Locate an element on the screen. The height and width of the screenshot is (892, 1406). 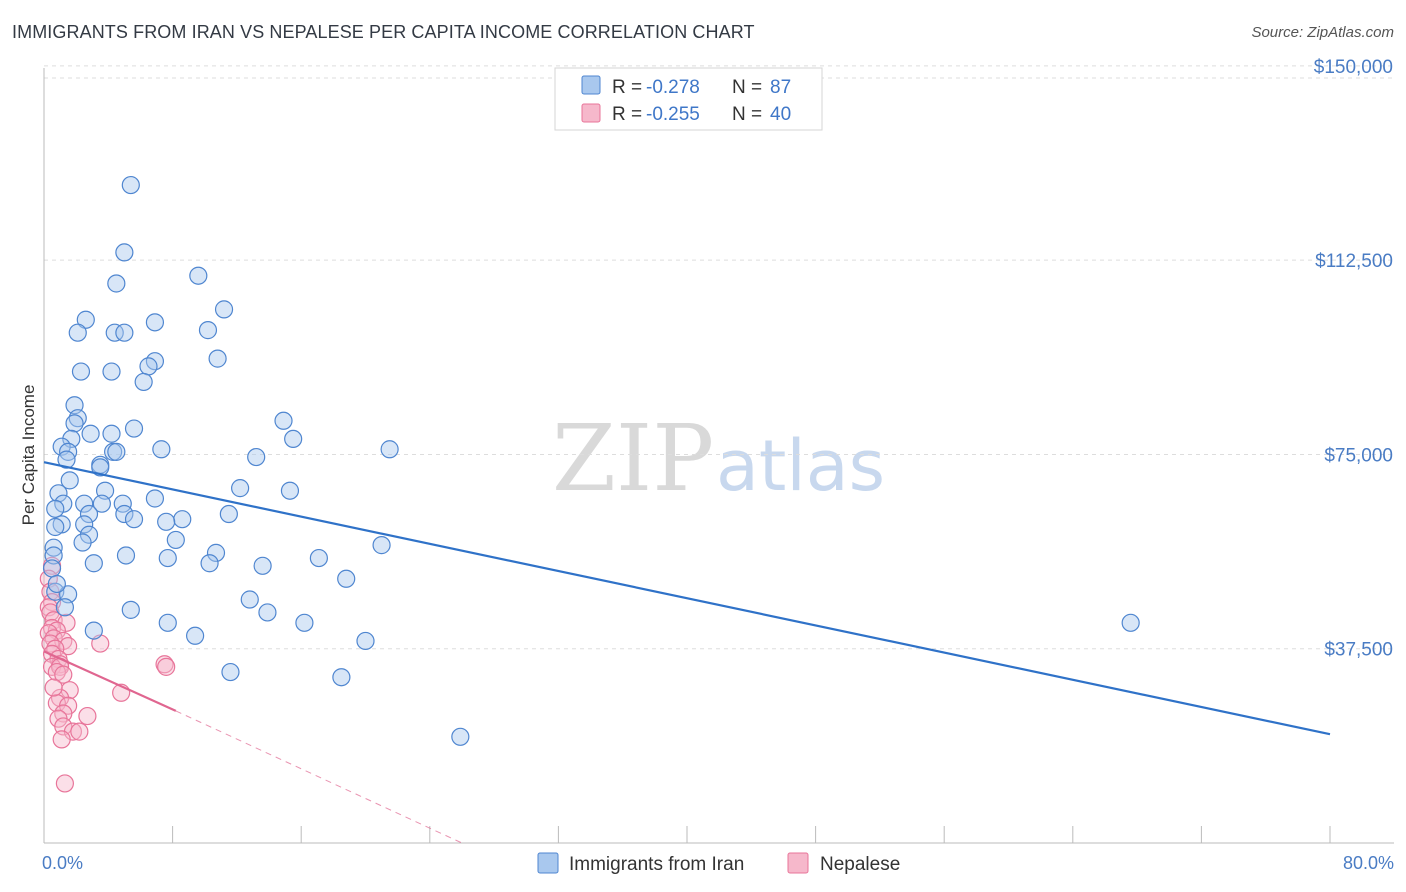
series-legend-nepal-label: Nepalese is located at coordinates (860, 864).